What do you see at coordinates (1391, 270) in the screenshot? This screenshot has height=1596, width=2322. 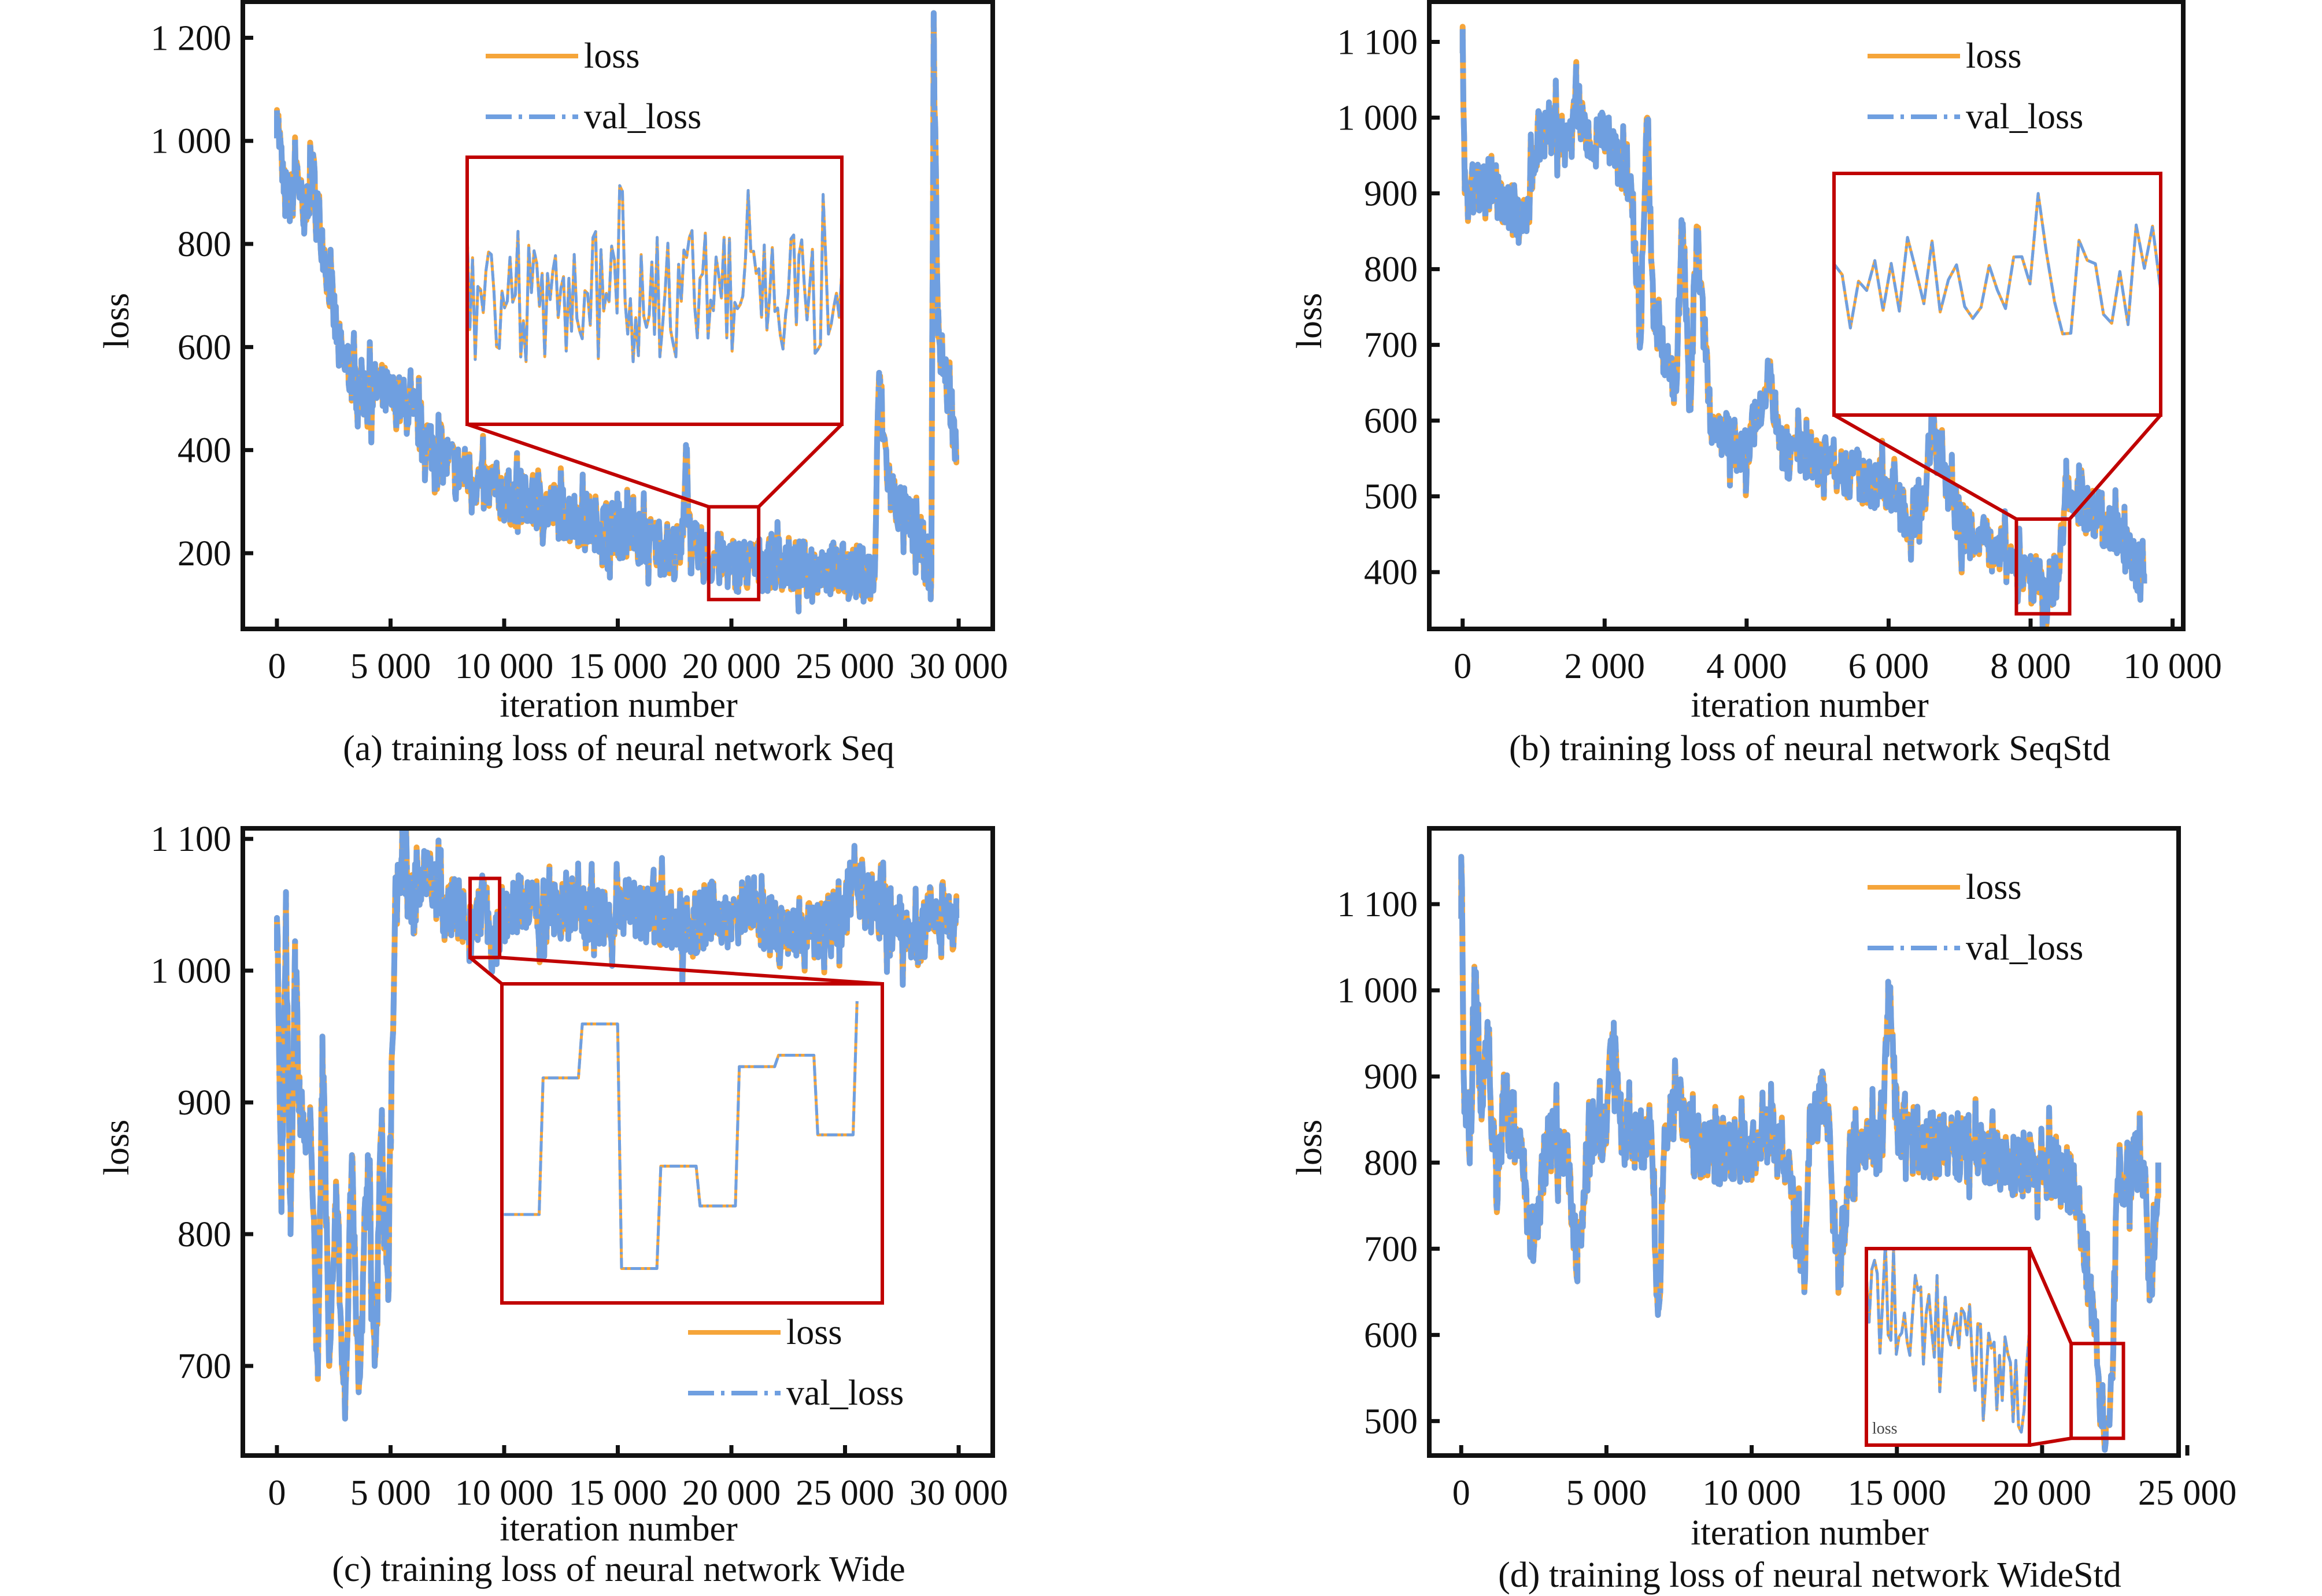 I see `ytick-label-b: 800` at bounding box center [1391, 270].